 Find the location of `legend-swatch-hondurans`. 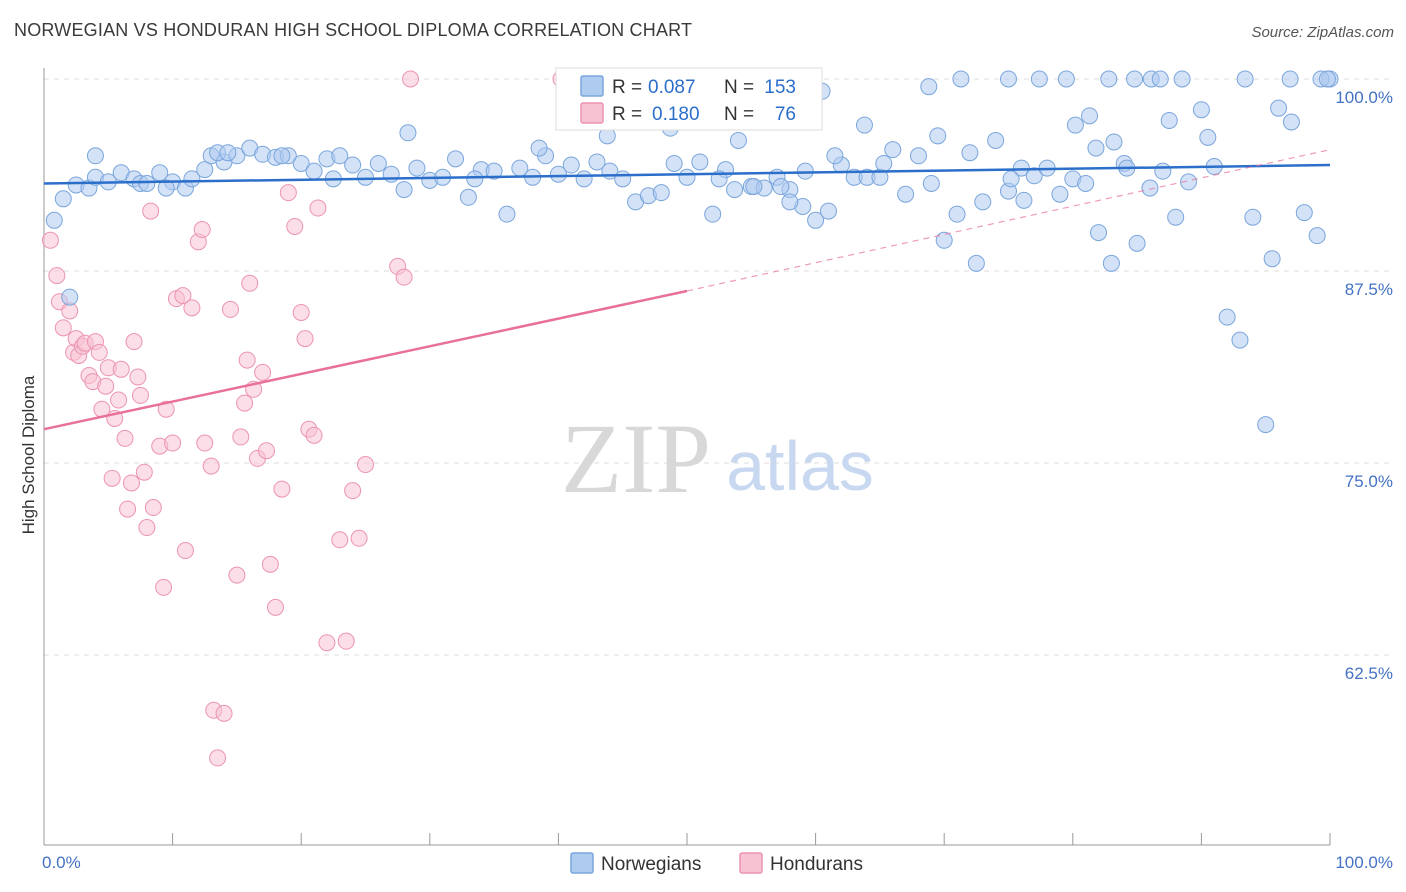

legend-swatch-hondurans is located at coordinates (592, 113).